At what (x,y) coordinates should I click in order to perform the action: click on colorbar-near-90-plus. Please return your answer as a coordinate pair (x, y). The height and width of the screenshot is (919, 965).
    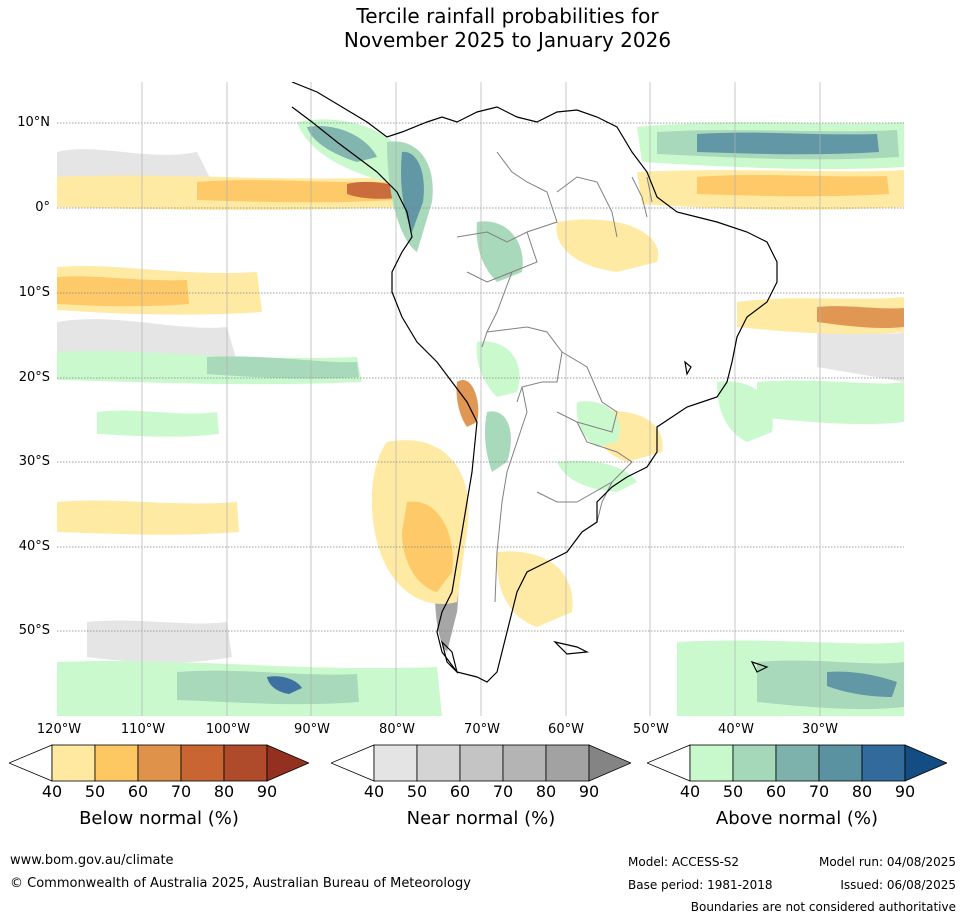
    Looking at the image, I should click on (609, 763).